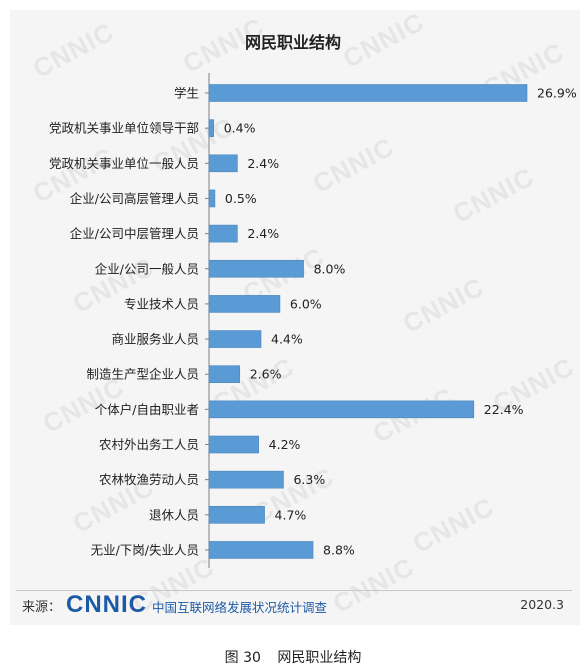 The image size is (586, 669). I want to click on chart-title: 网民职业结构, so click(292, 42).